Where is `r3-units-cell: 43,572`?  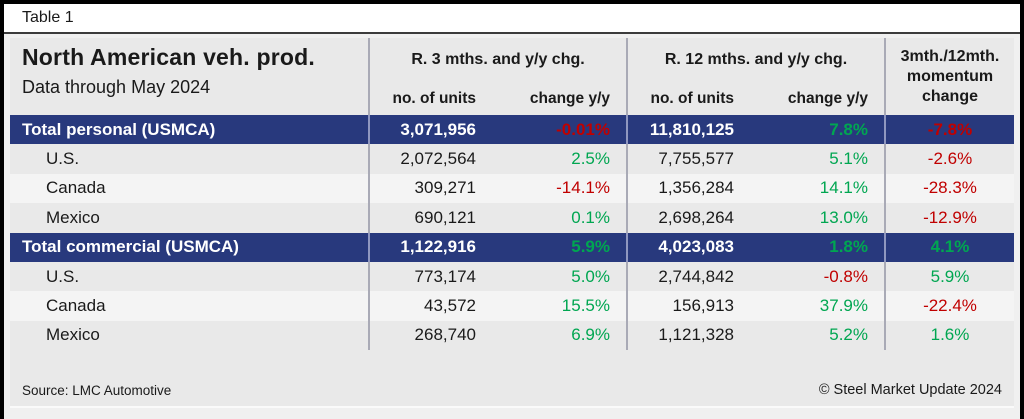 r3-units-cell: 43,572 is located at coordinates (450, 306).